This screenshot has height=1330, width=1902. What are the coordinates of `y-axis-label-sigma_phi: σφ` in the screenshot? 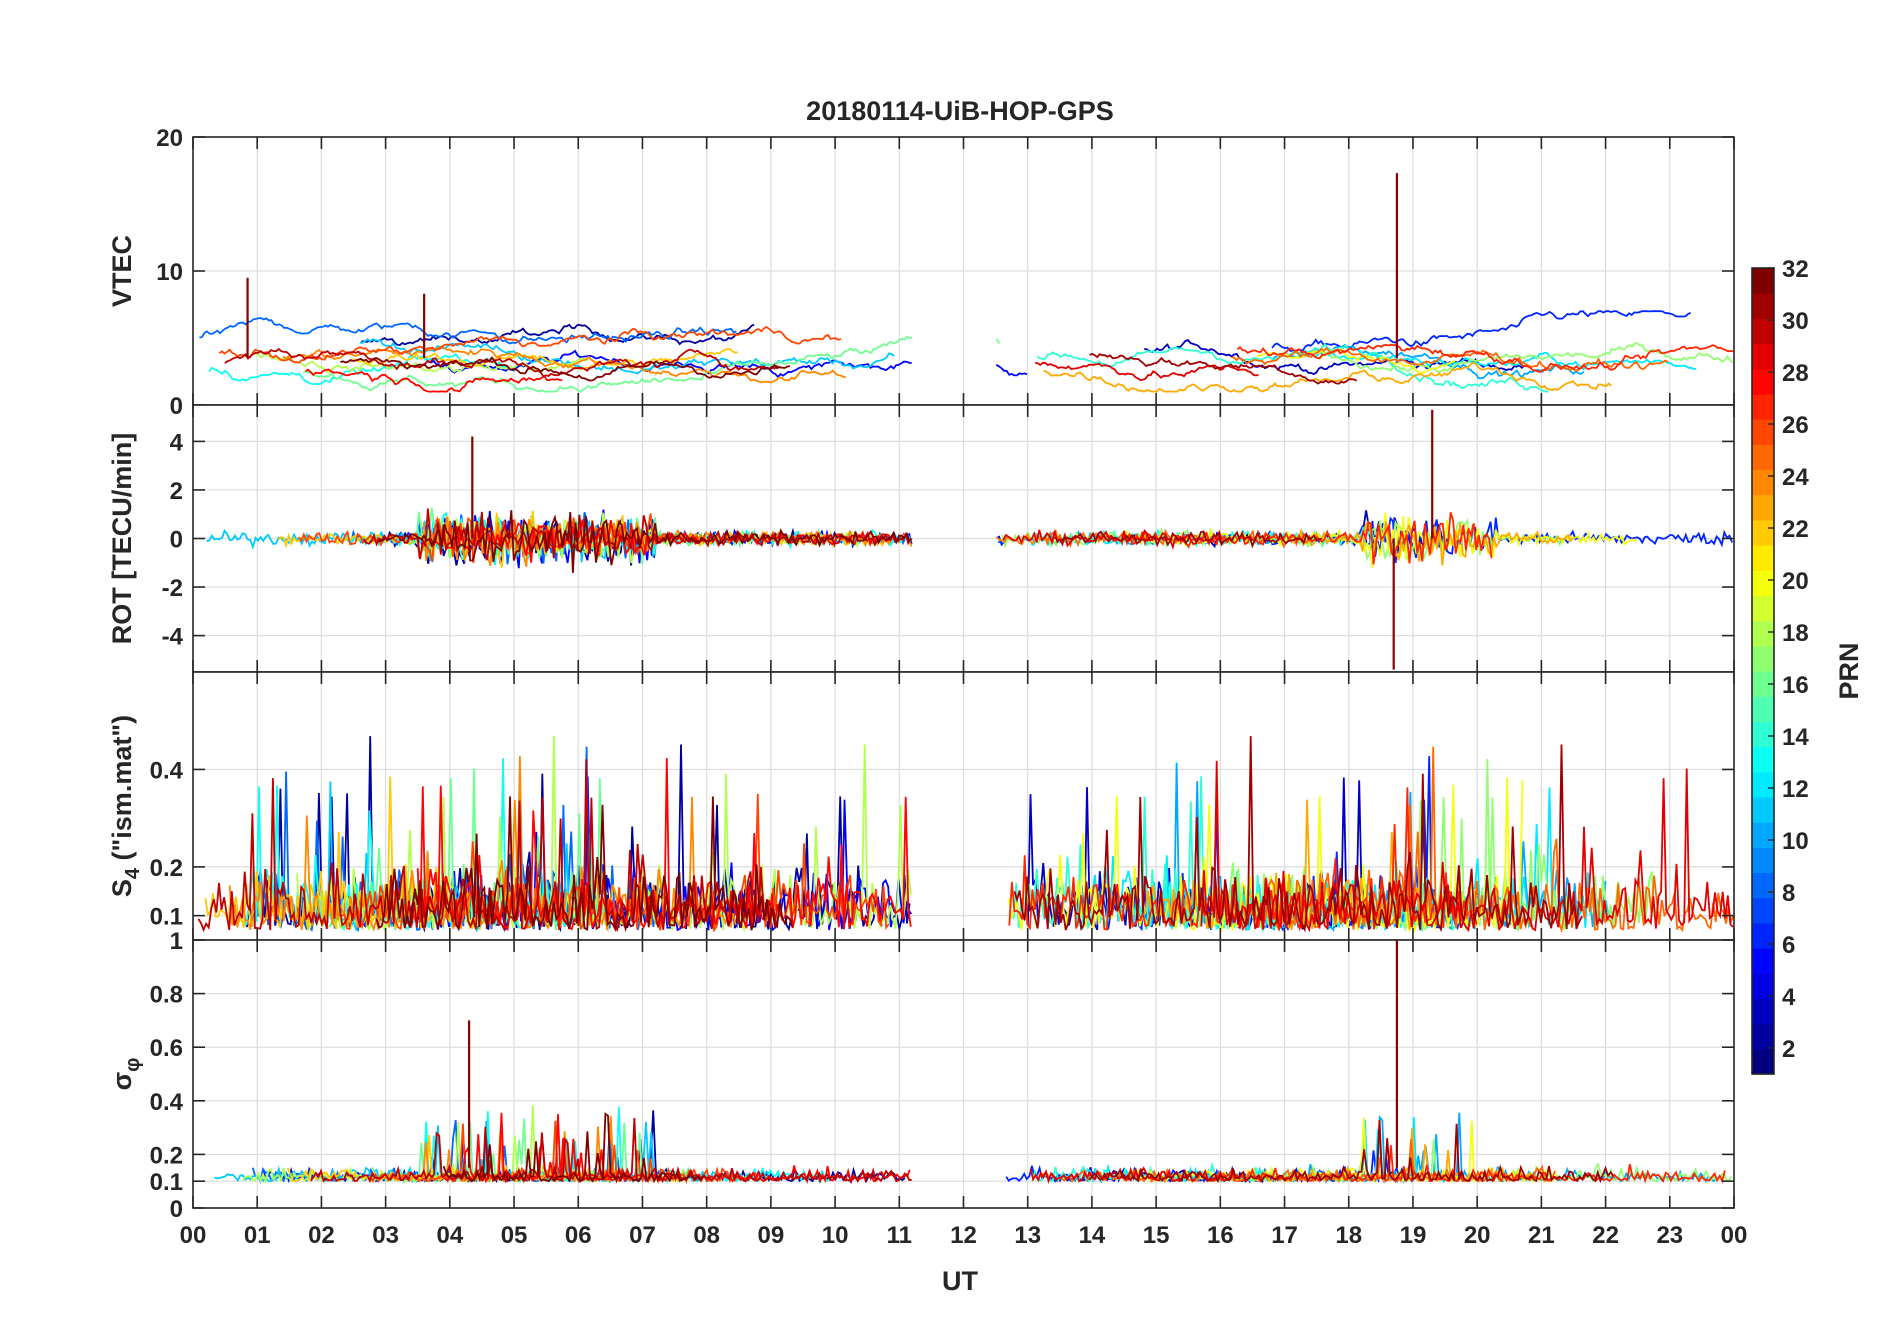 It's located at (125, 1074).